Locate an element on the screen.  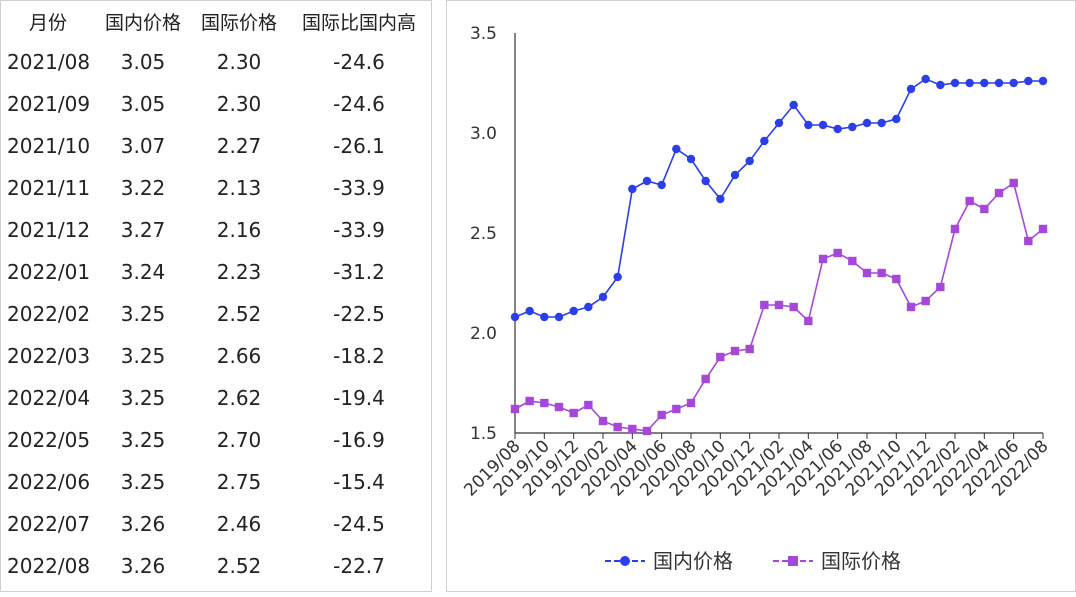
legend-item: 国内价格 is located at coordinates (669, 561).